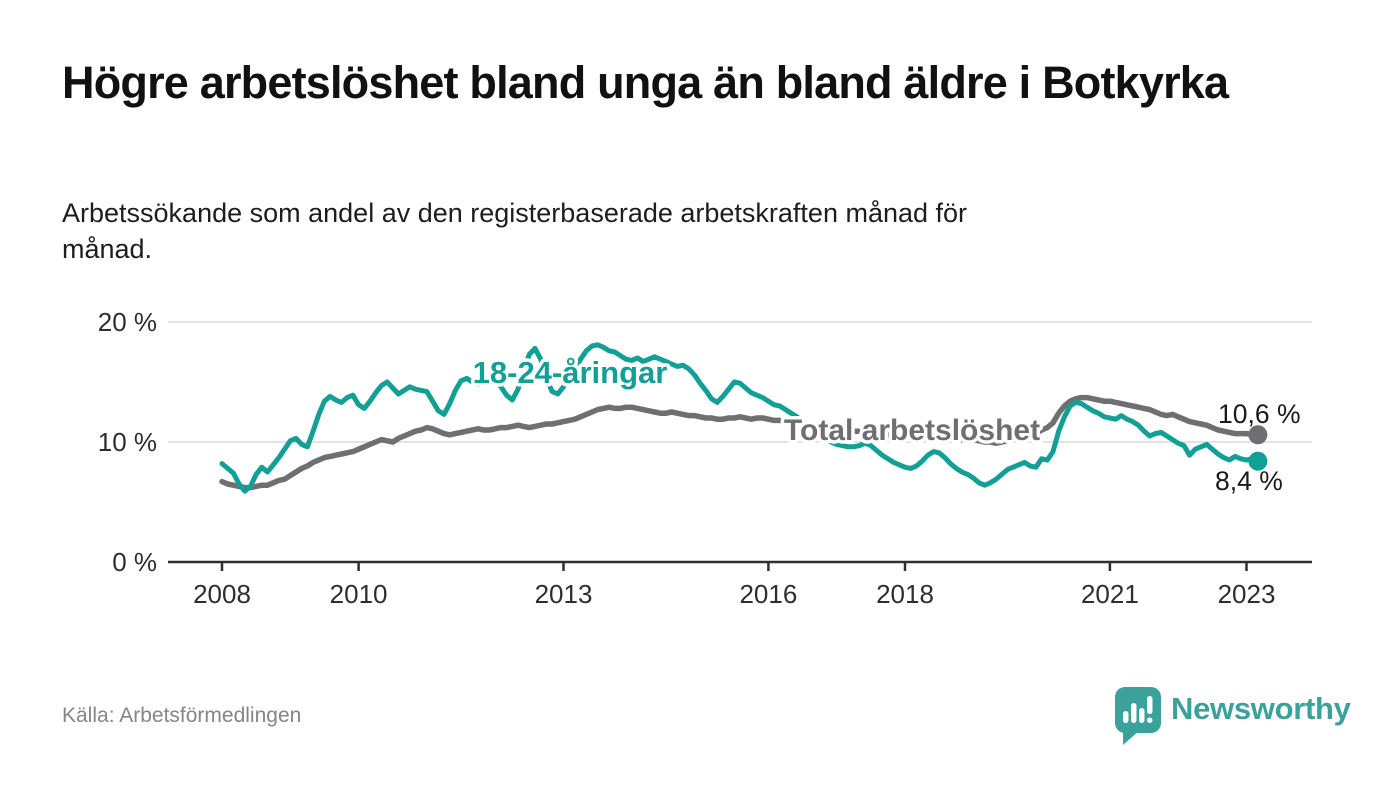 This screenshot has height=794, width=1400. Describe the element at coordinates (182, 715) in the screenshot. I see `source-note: Källa: Arbetsförmedlingen` at that location.